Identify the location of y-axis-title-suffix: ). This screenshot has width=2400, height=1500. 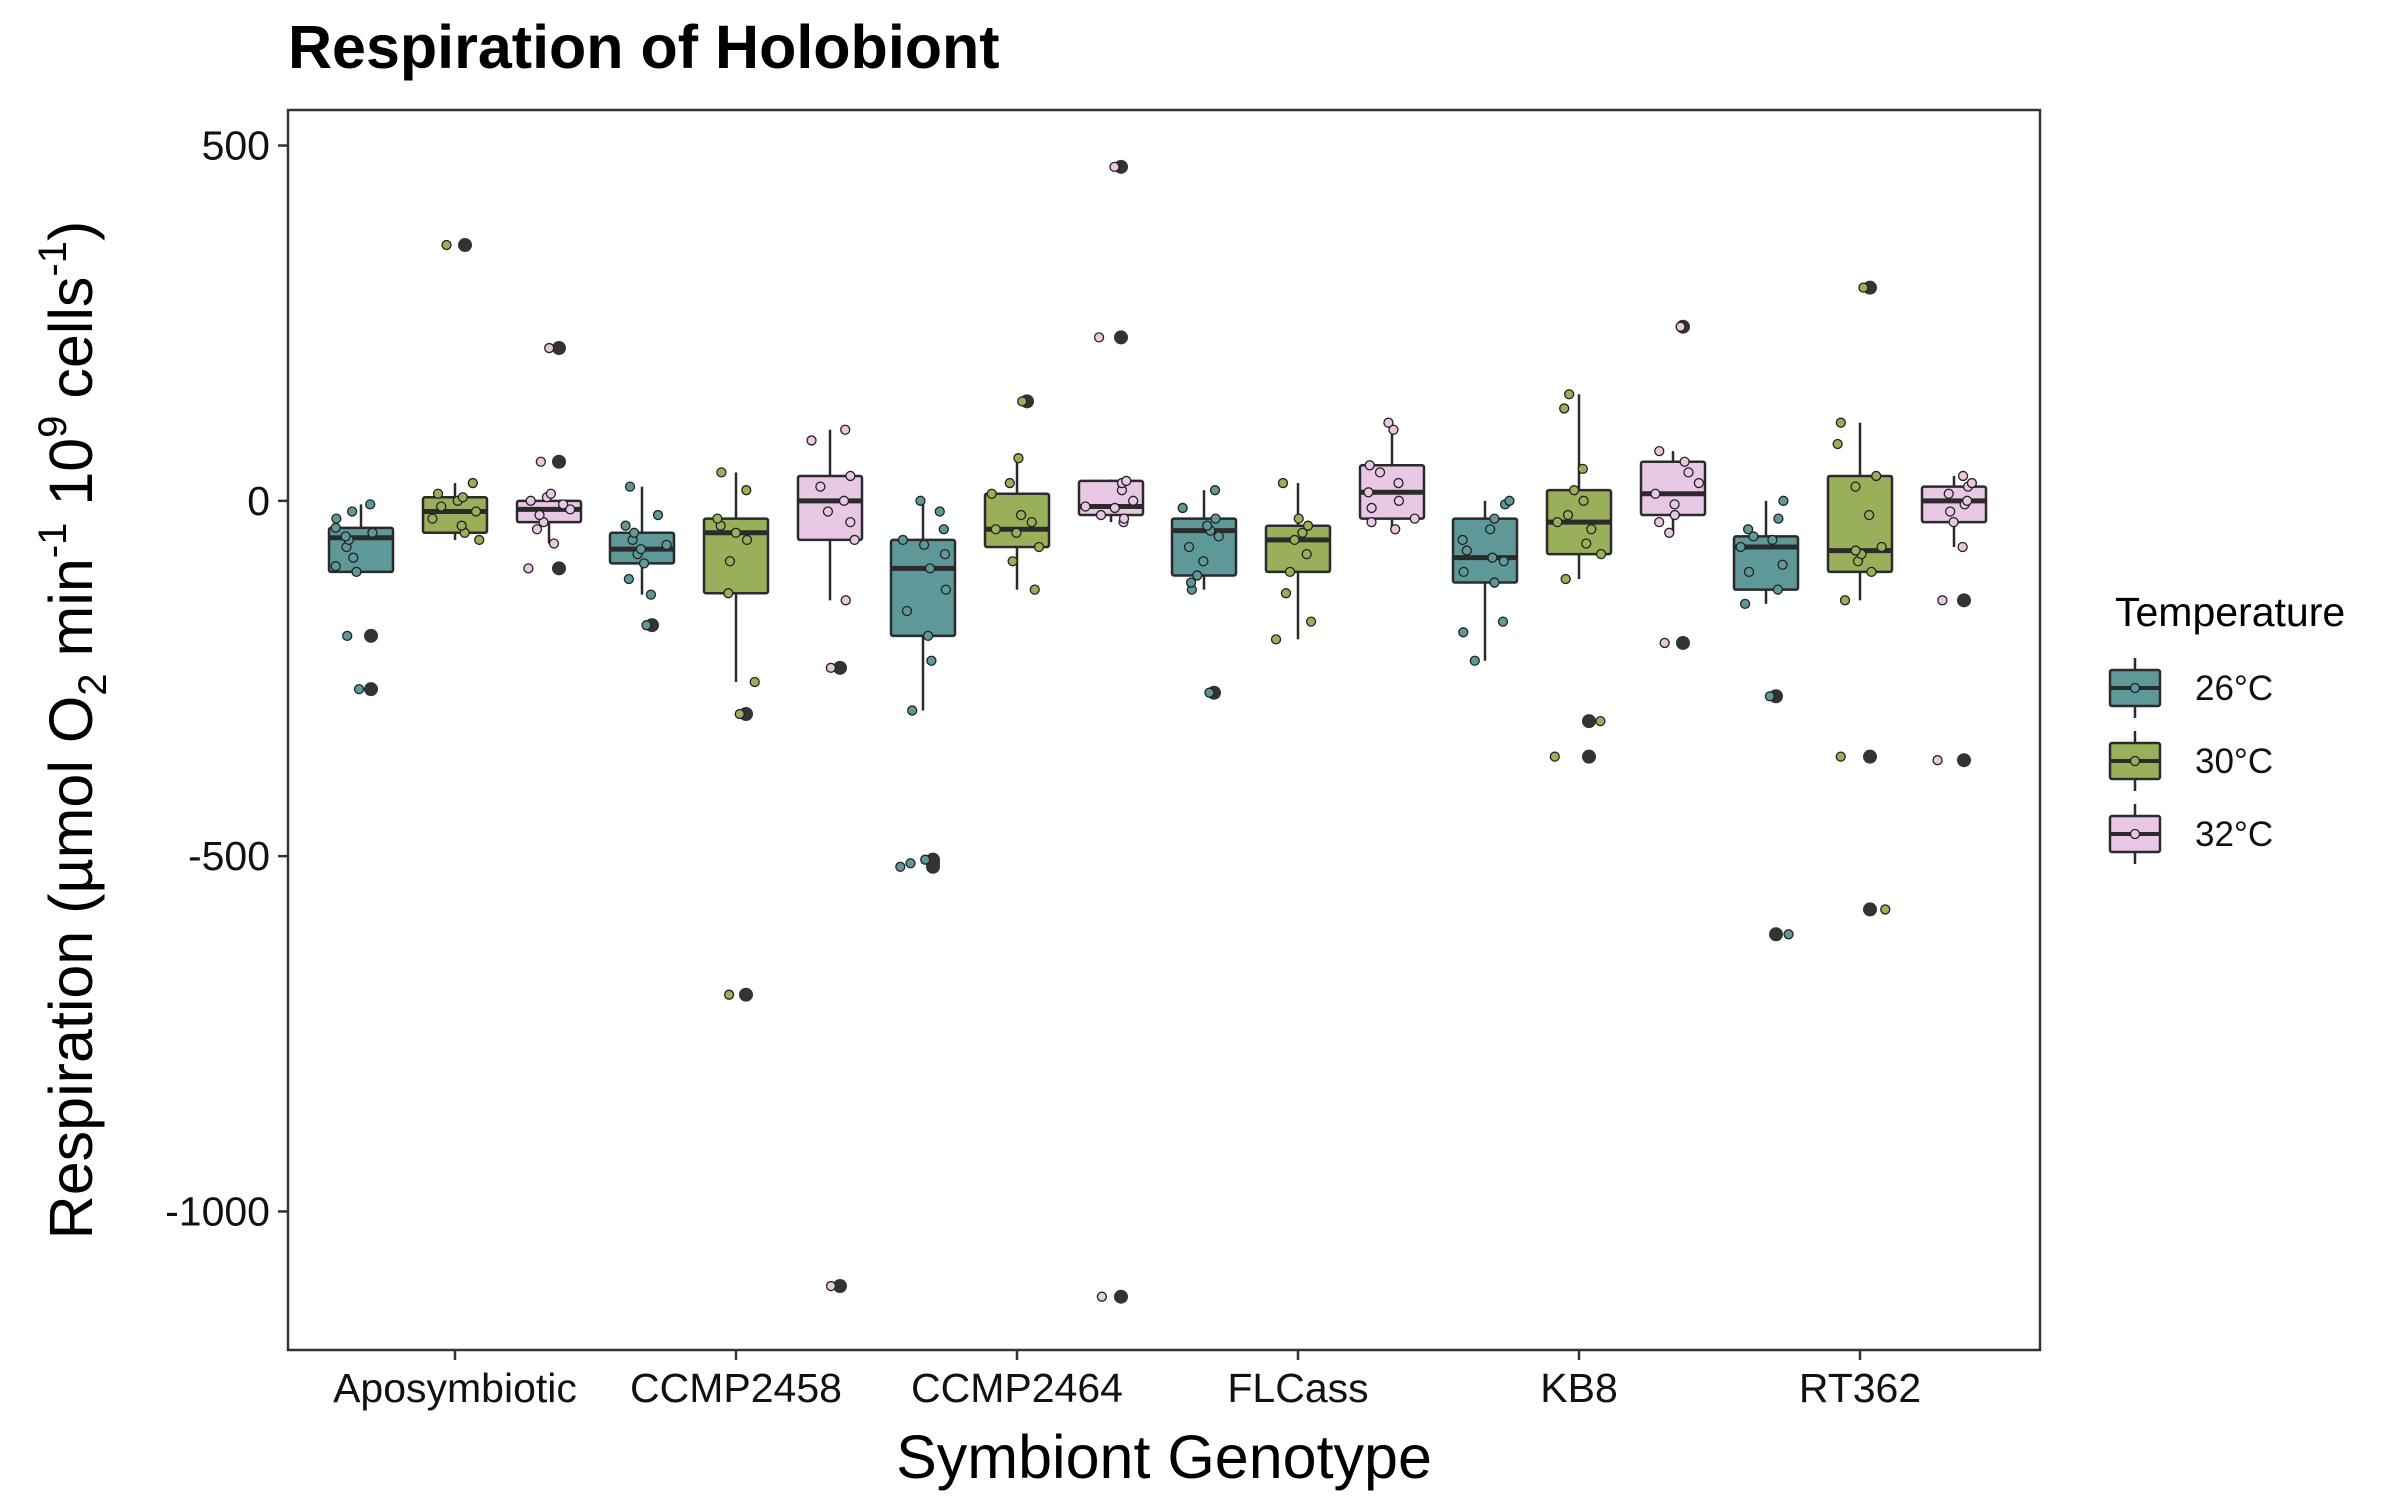
(71, 231).